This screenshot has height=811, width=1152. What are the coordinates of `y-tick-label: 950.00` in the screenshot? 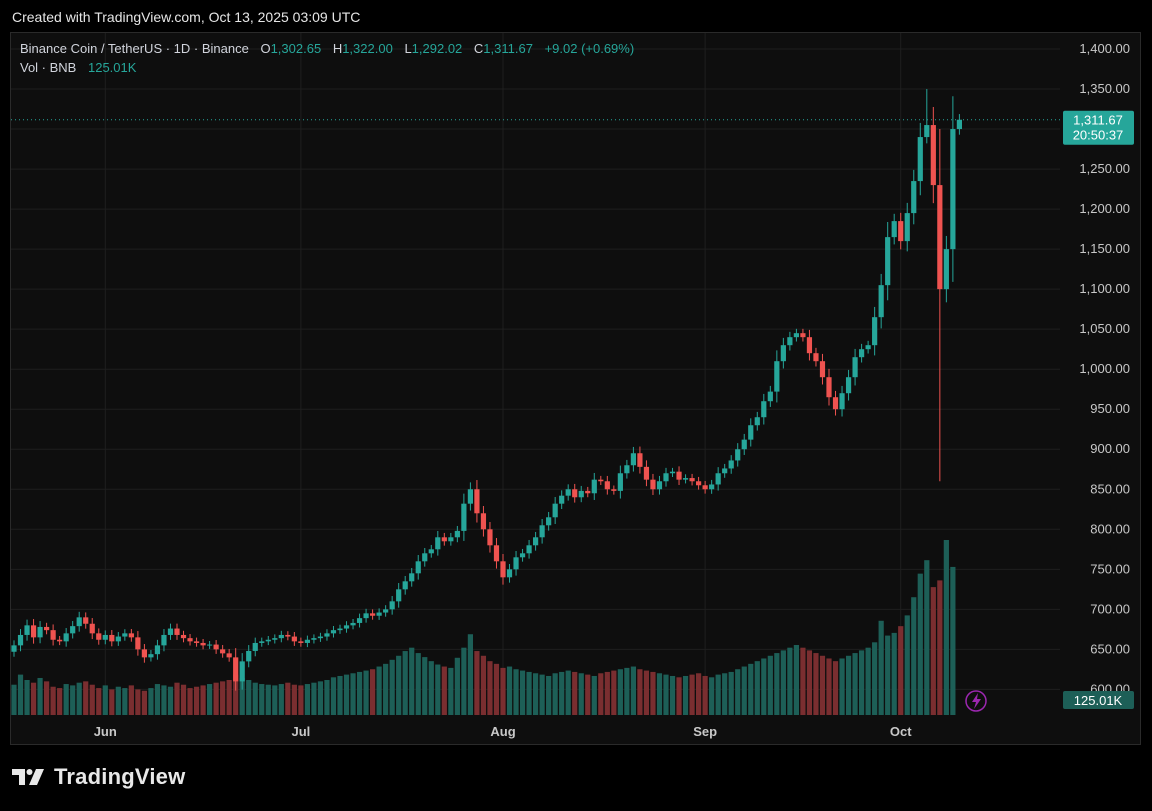 It's located at (1110, 408).